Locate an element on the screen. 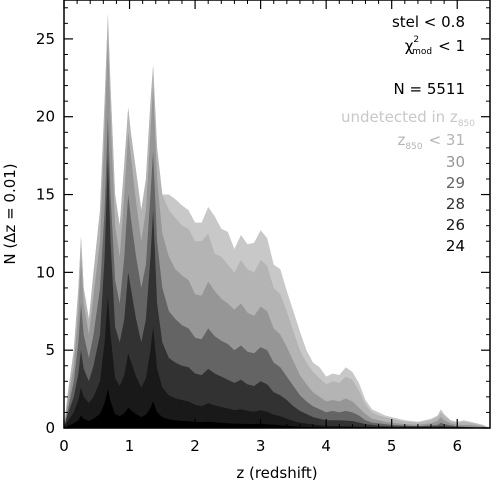  x-tick-label: 6 is located at coordinates (457, 446).